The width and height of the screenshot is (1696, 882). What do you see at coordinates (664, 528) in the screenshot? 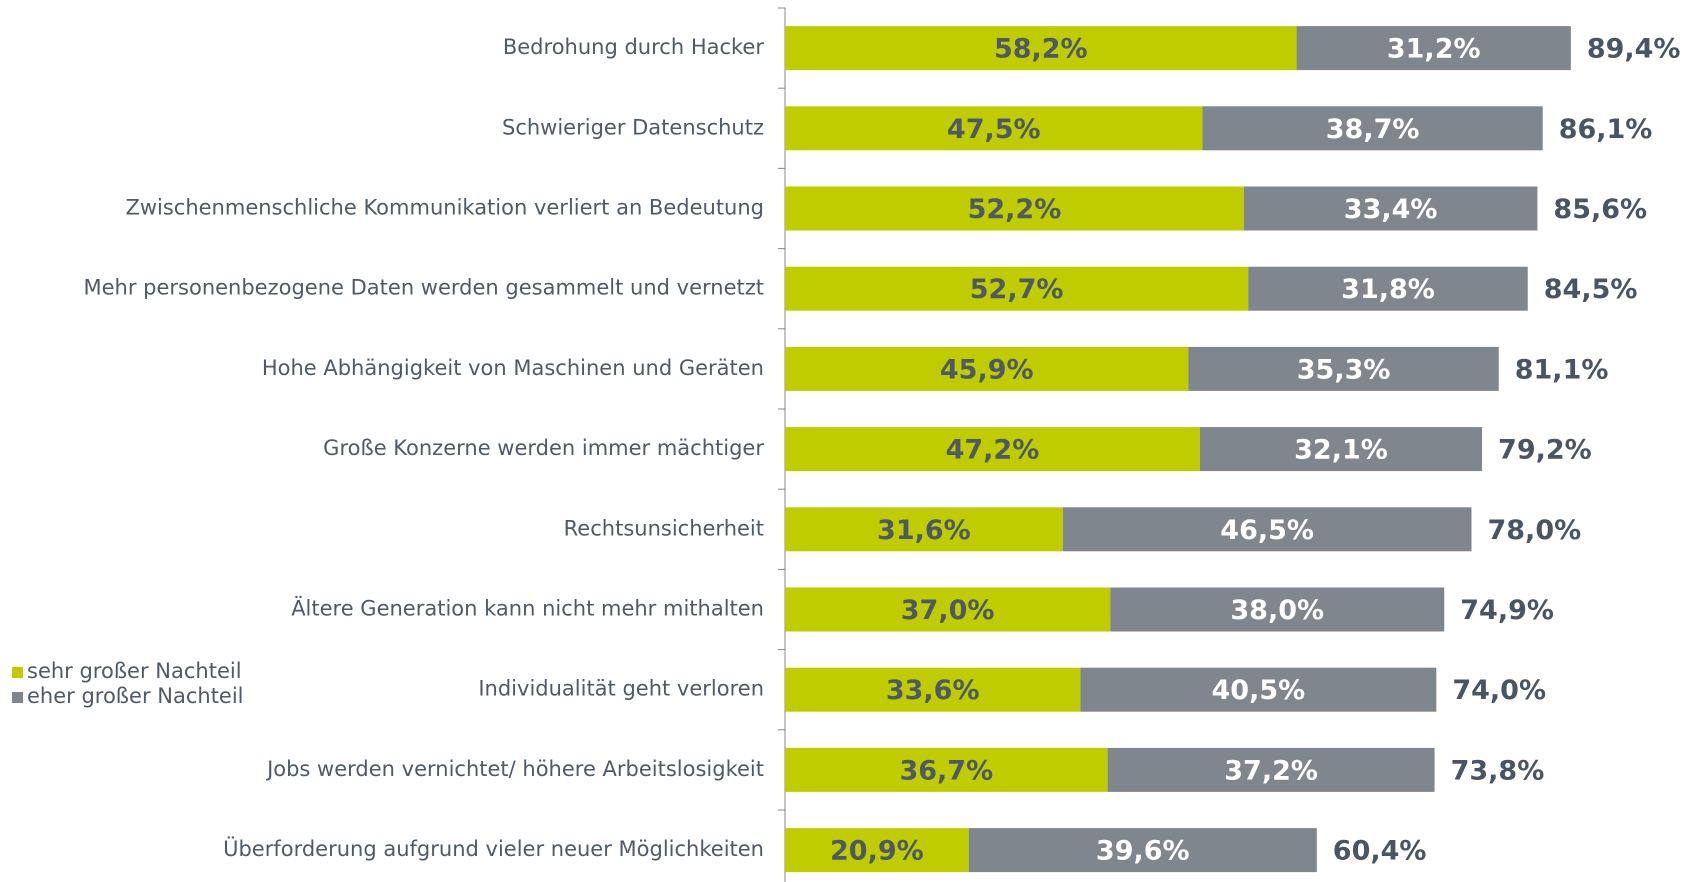
I see `category-label: Rechtsunsicherheit` at bounding box center [664, 528].